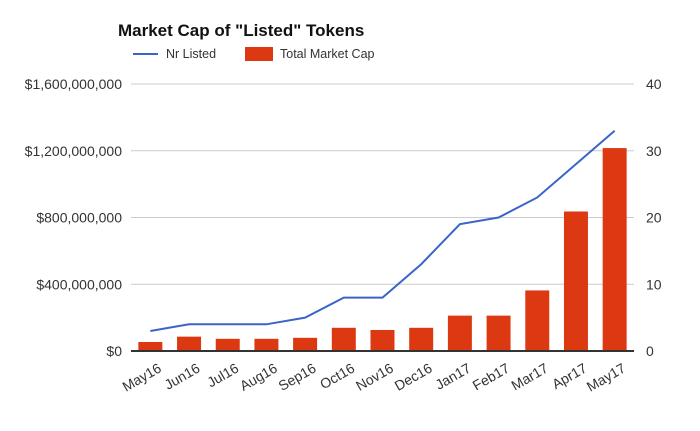  Describe the element at coordinates (654, 218) in the screenshot. I see `right-tick-label: 20` at that location.